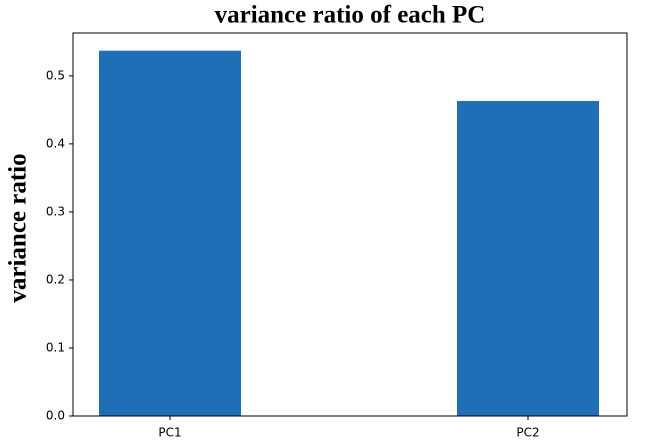 This screenshot has width=645, height=447. I want to click on y-tick-label: 0.3, so click(55, 211).